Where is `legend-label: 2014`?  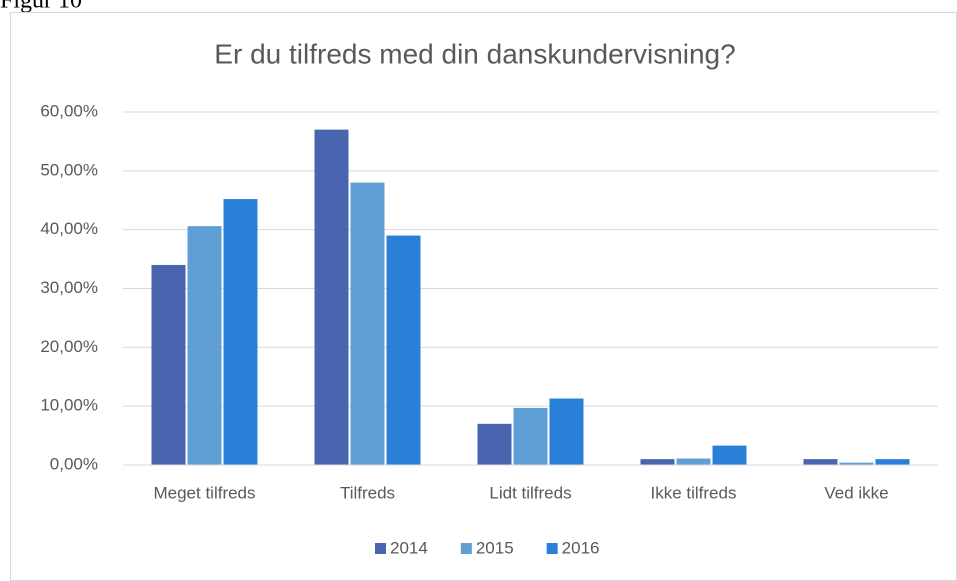
legend-label: 2014 is located at coordinates (409, 547).